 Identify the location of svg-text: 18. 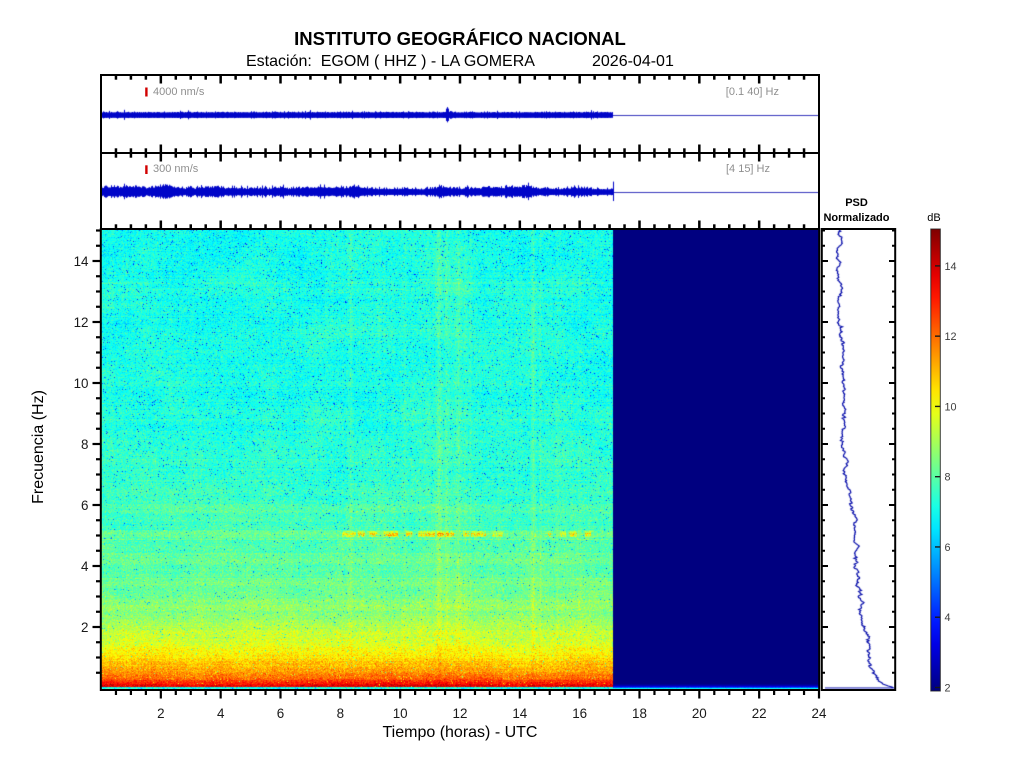
(639, 713).